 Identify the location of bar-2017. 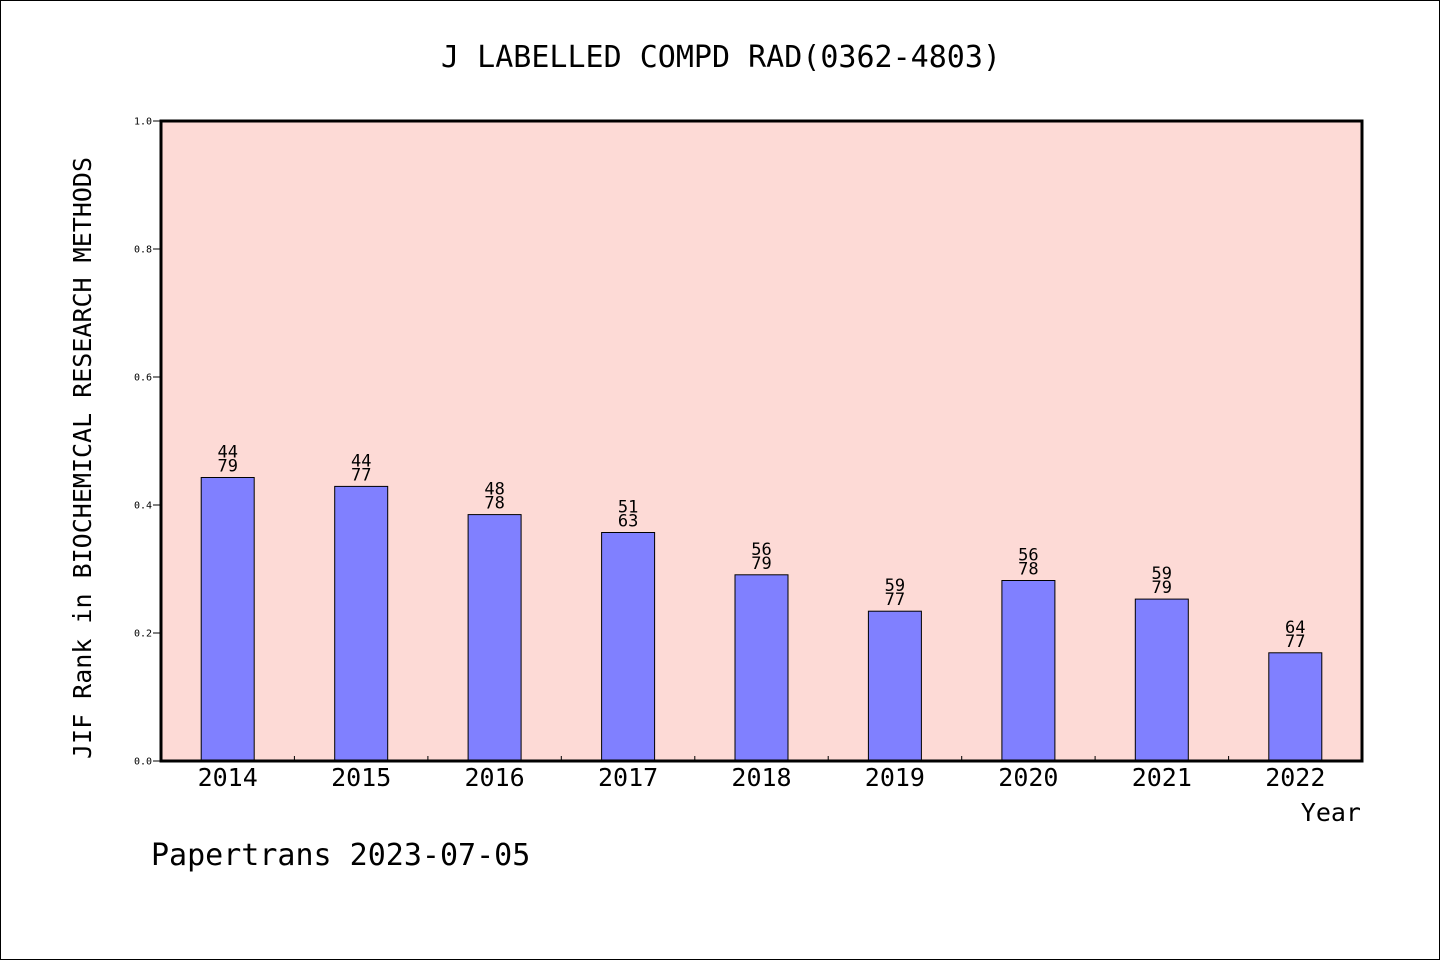
(628, 647).